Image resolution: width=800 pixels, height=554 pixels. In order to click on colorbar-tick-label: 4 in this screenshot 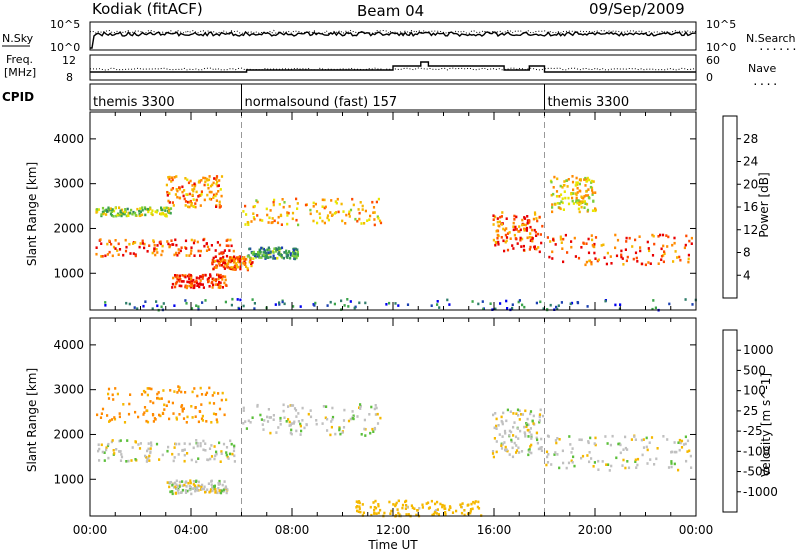, I will do `click(747, 275)`.